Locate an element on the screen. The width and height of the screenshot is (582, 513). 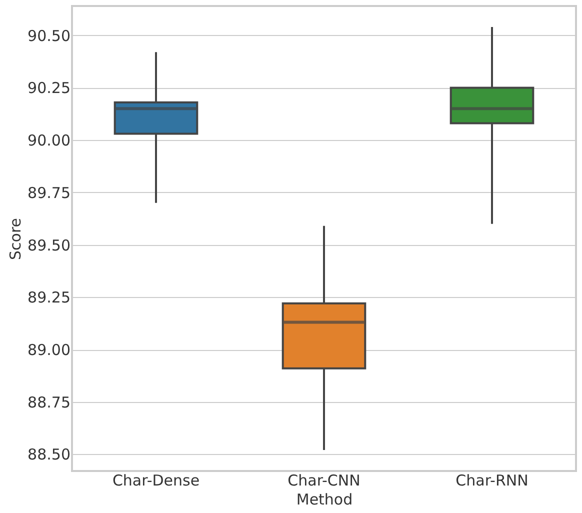
x-tick-label: Char-RNN is located at coordinates (492, 481).